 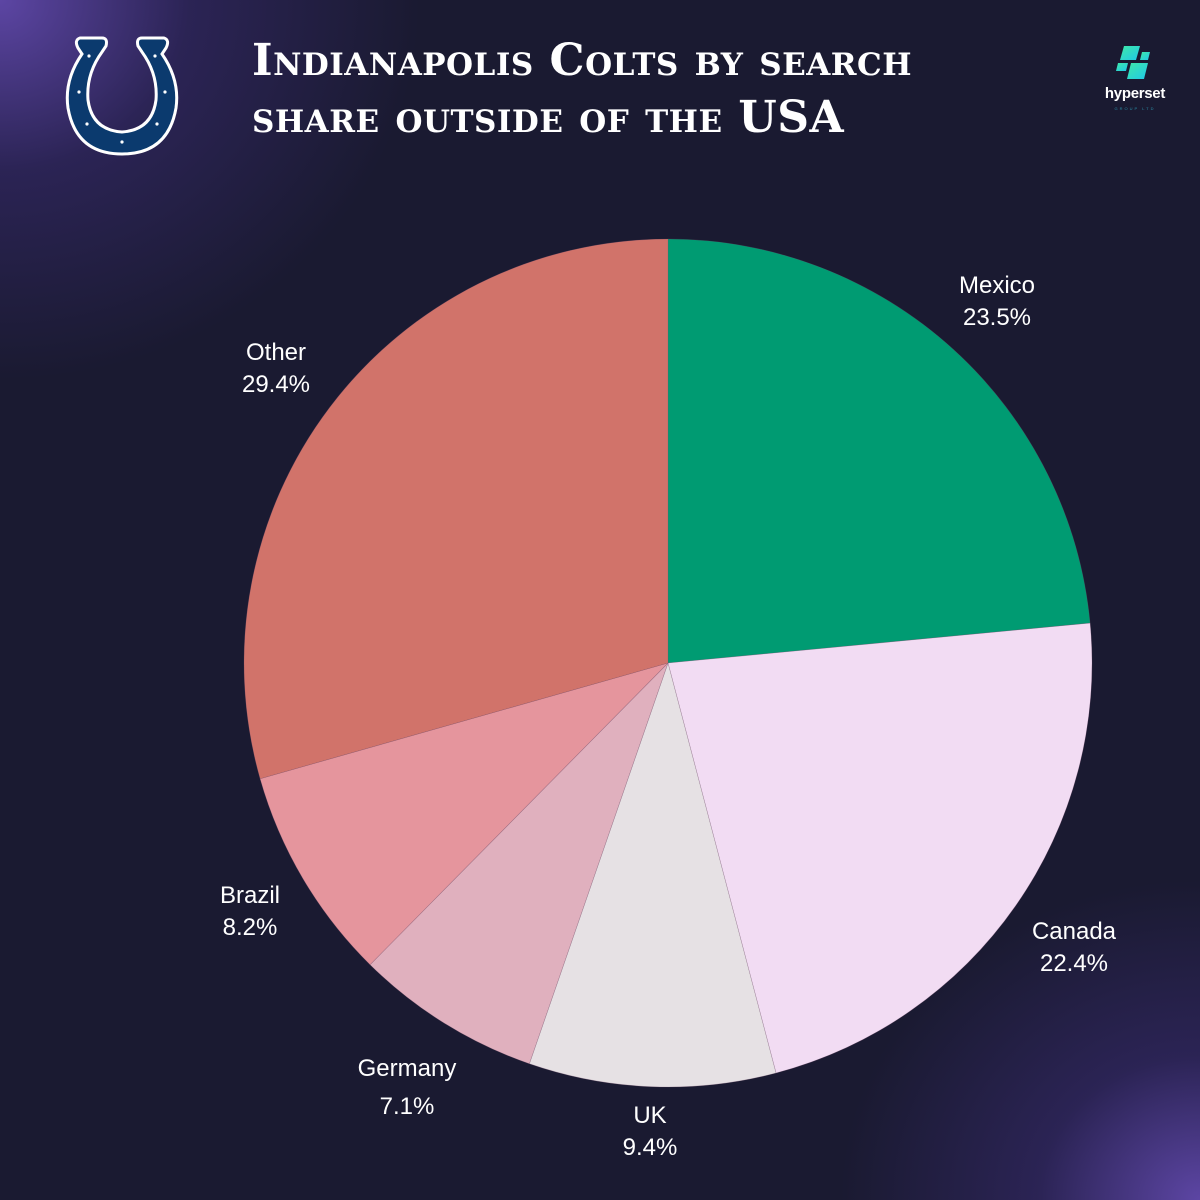 What do you see at coordinates (249, 911) in the screenshot?
I see `label-brazil: Brazil 8.2%` at bounding box center [249, 911].